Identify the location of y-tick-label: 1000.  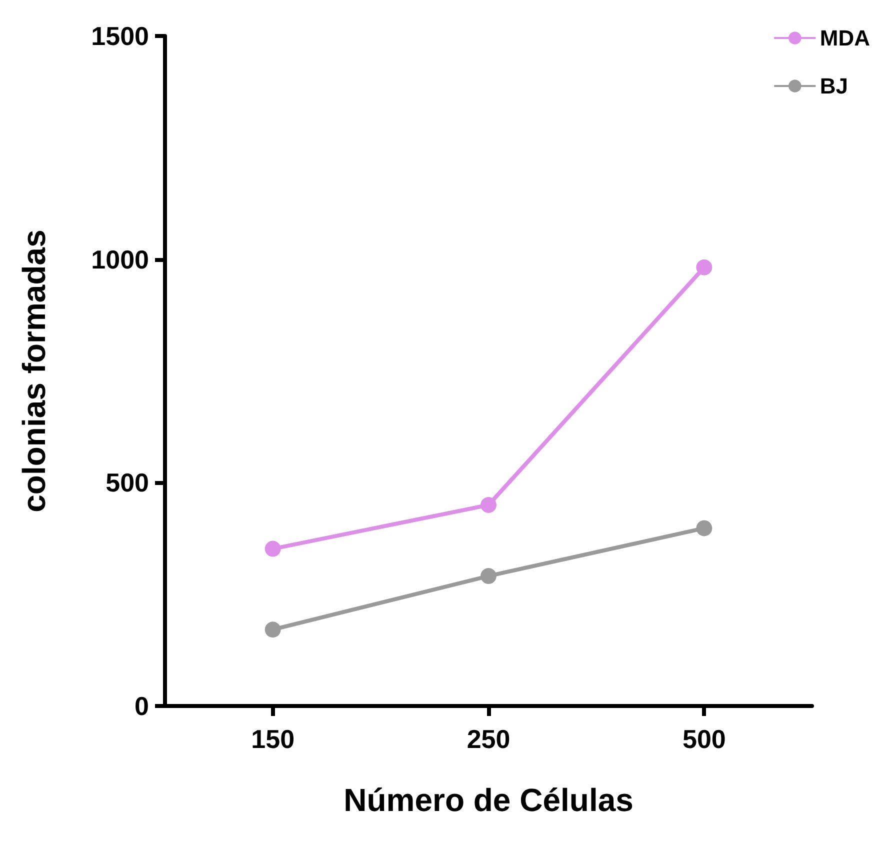
(120, 259).